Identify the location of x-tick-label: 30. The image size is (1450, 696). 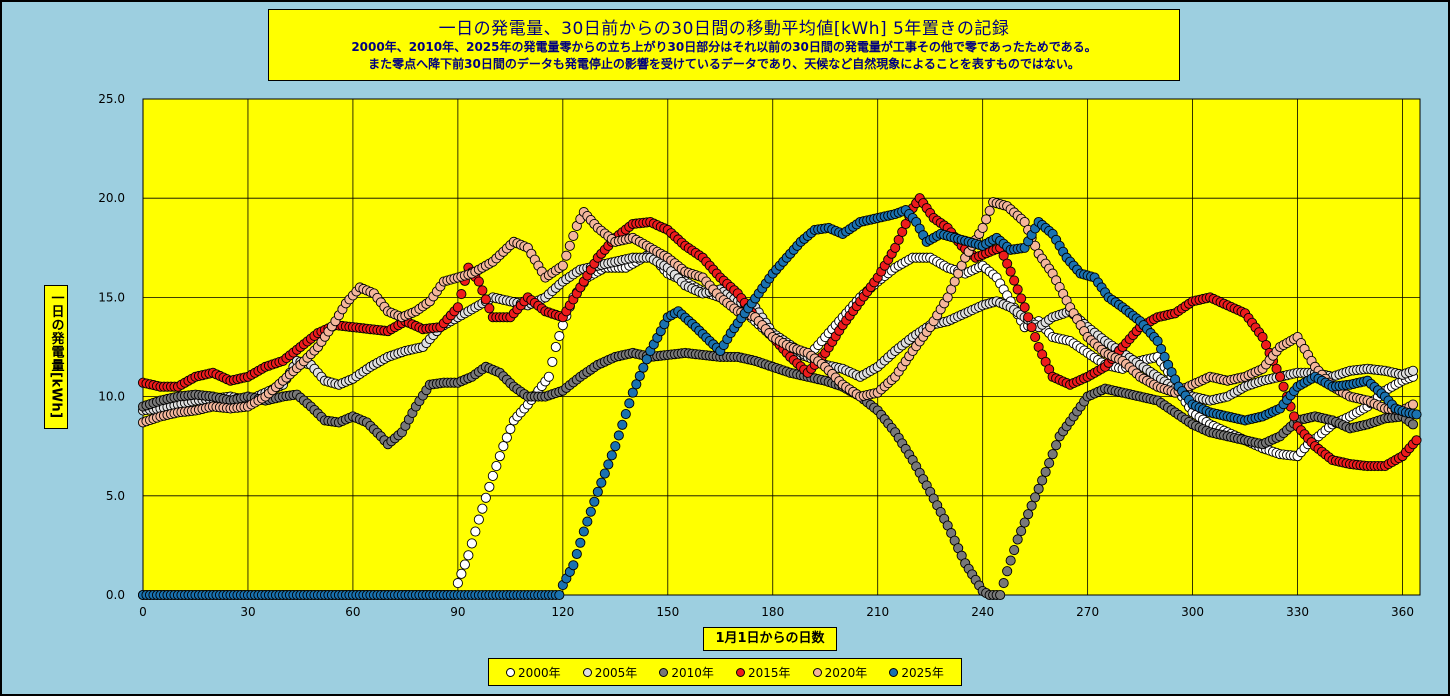
(247, 612).